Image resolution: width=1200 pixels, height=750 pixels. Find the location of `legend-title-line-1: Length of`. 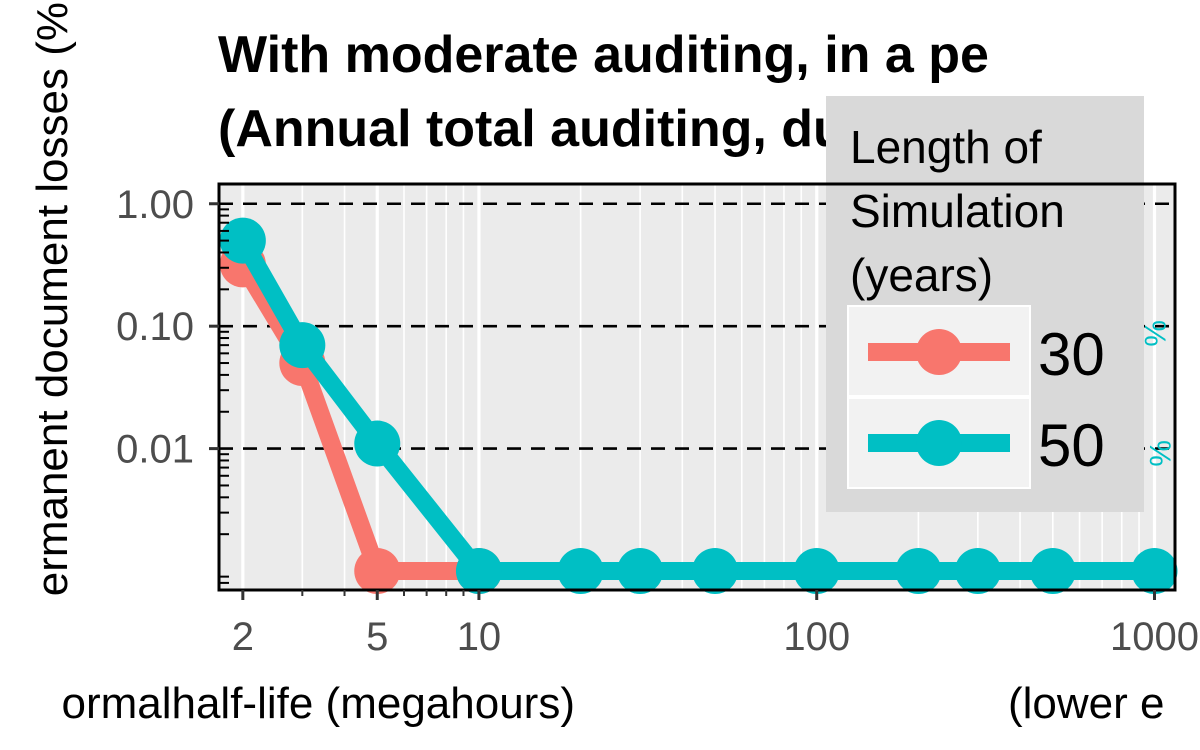

legend-title-line-1: Length of is located at coordinates (946, 147).